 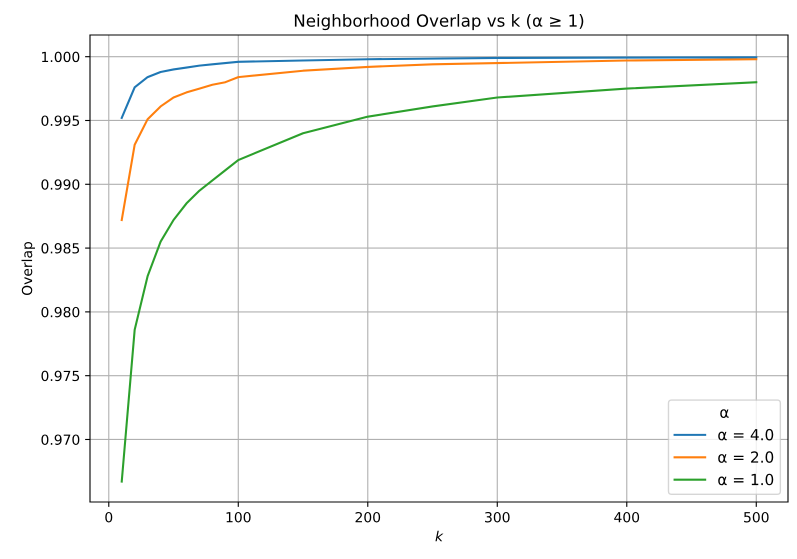 I want to click on y-axis-title: Overlap, so click(x=28, y=269).